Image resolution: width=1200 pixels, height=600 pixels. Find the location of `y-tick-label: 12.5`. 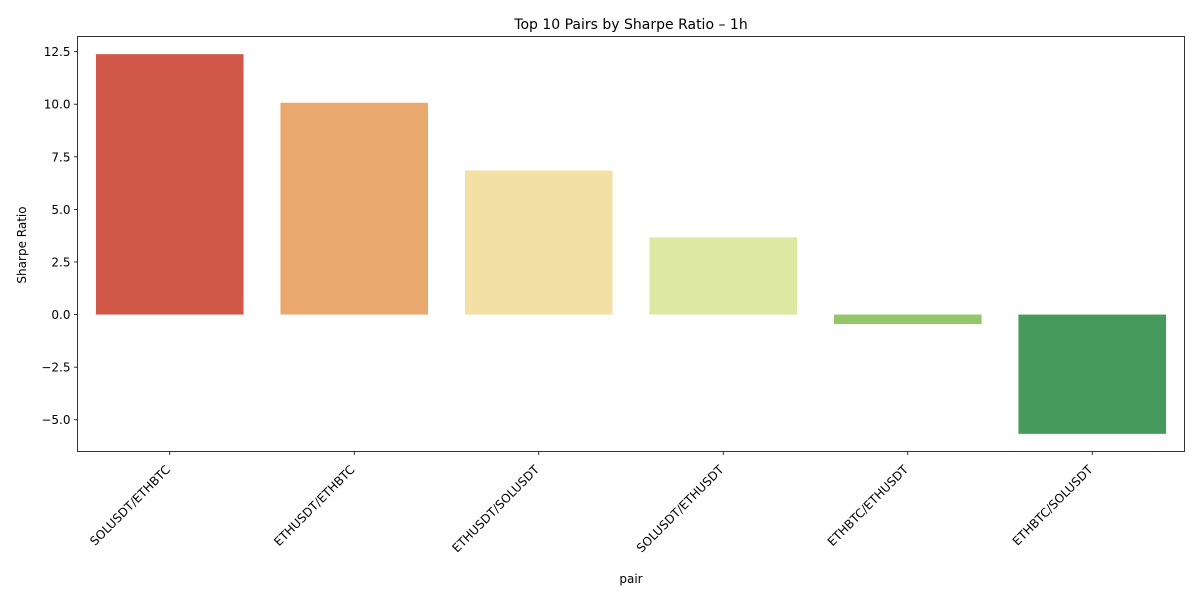

y-tick-label: 12.5 is located at coordinates (57, 52).